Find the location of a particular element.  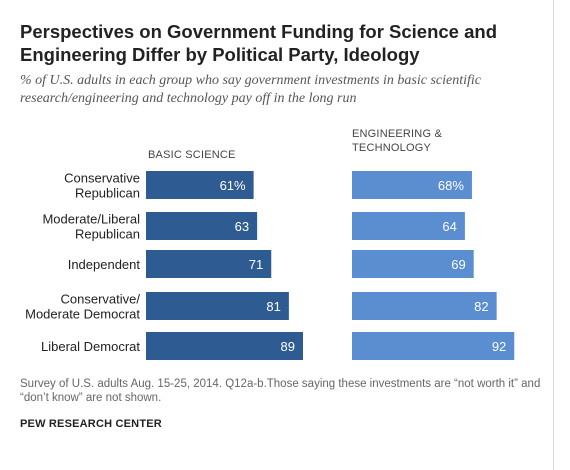

category-label-line: Independent is located at coordinates (104, 264).